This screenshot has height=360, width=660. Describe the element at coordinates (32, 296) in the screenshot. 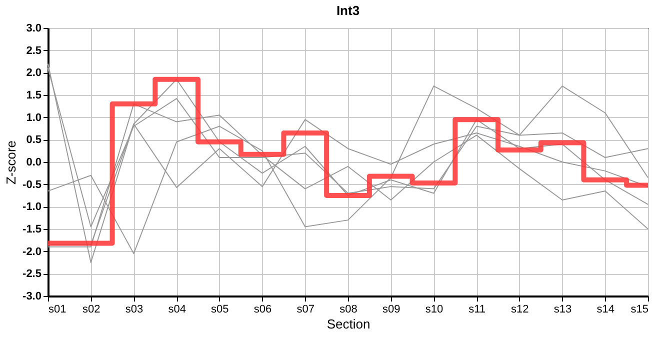

I see `y-tick-label: -3.0` at that location.